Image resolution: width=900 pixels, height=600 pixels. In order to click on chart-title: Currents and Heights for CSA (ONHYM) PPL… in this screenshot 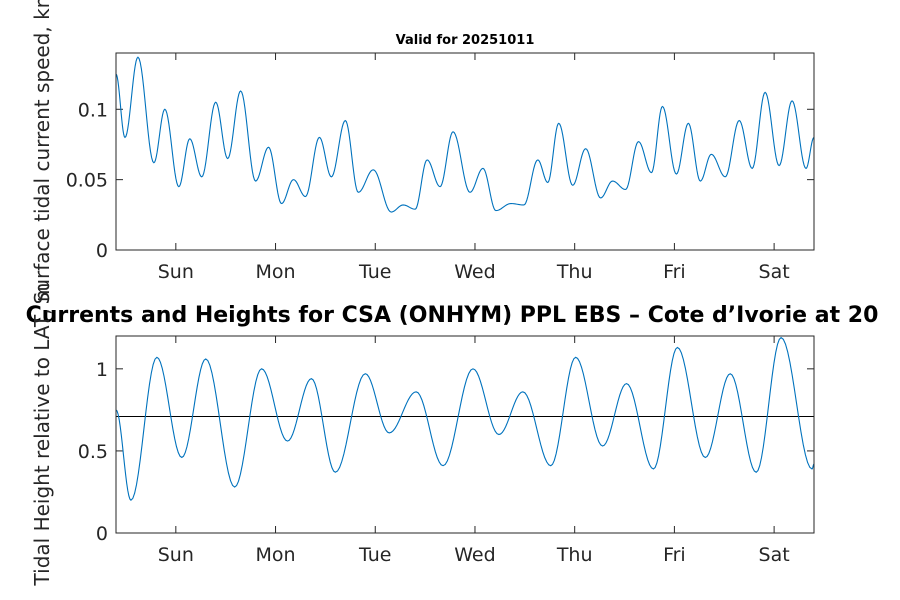, I will do `click(452, 315)`.